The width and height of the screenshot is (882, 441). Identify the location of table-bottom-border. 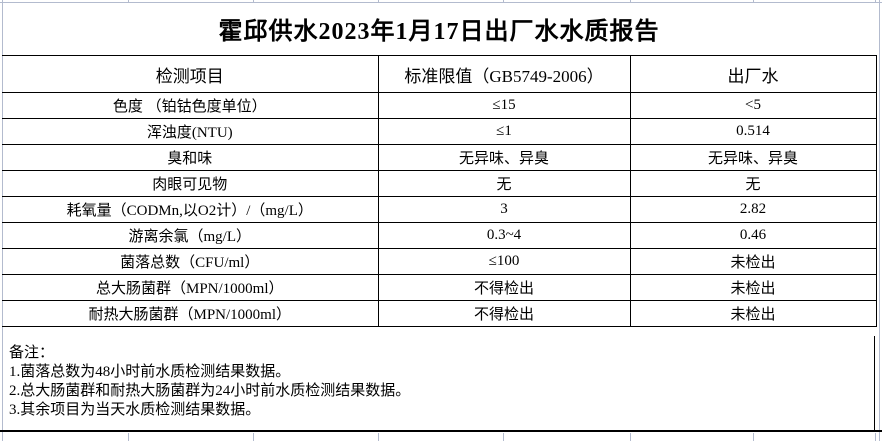
(441, 431).